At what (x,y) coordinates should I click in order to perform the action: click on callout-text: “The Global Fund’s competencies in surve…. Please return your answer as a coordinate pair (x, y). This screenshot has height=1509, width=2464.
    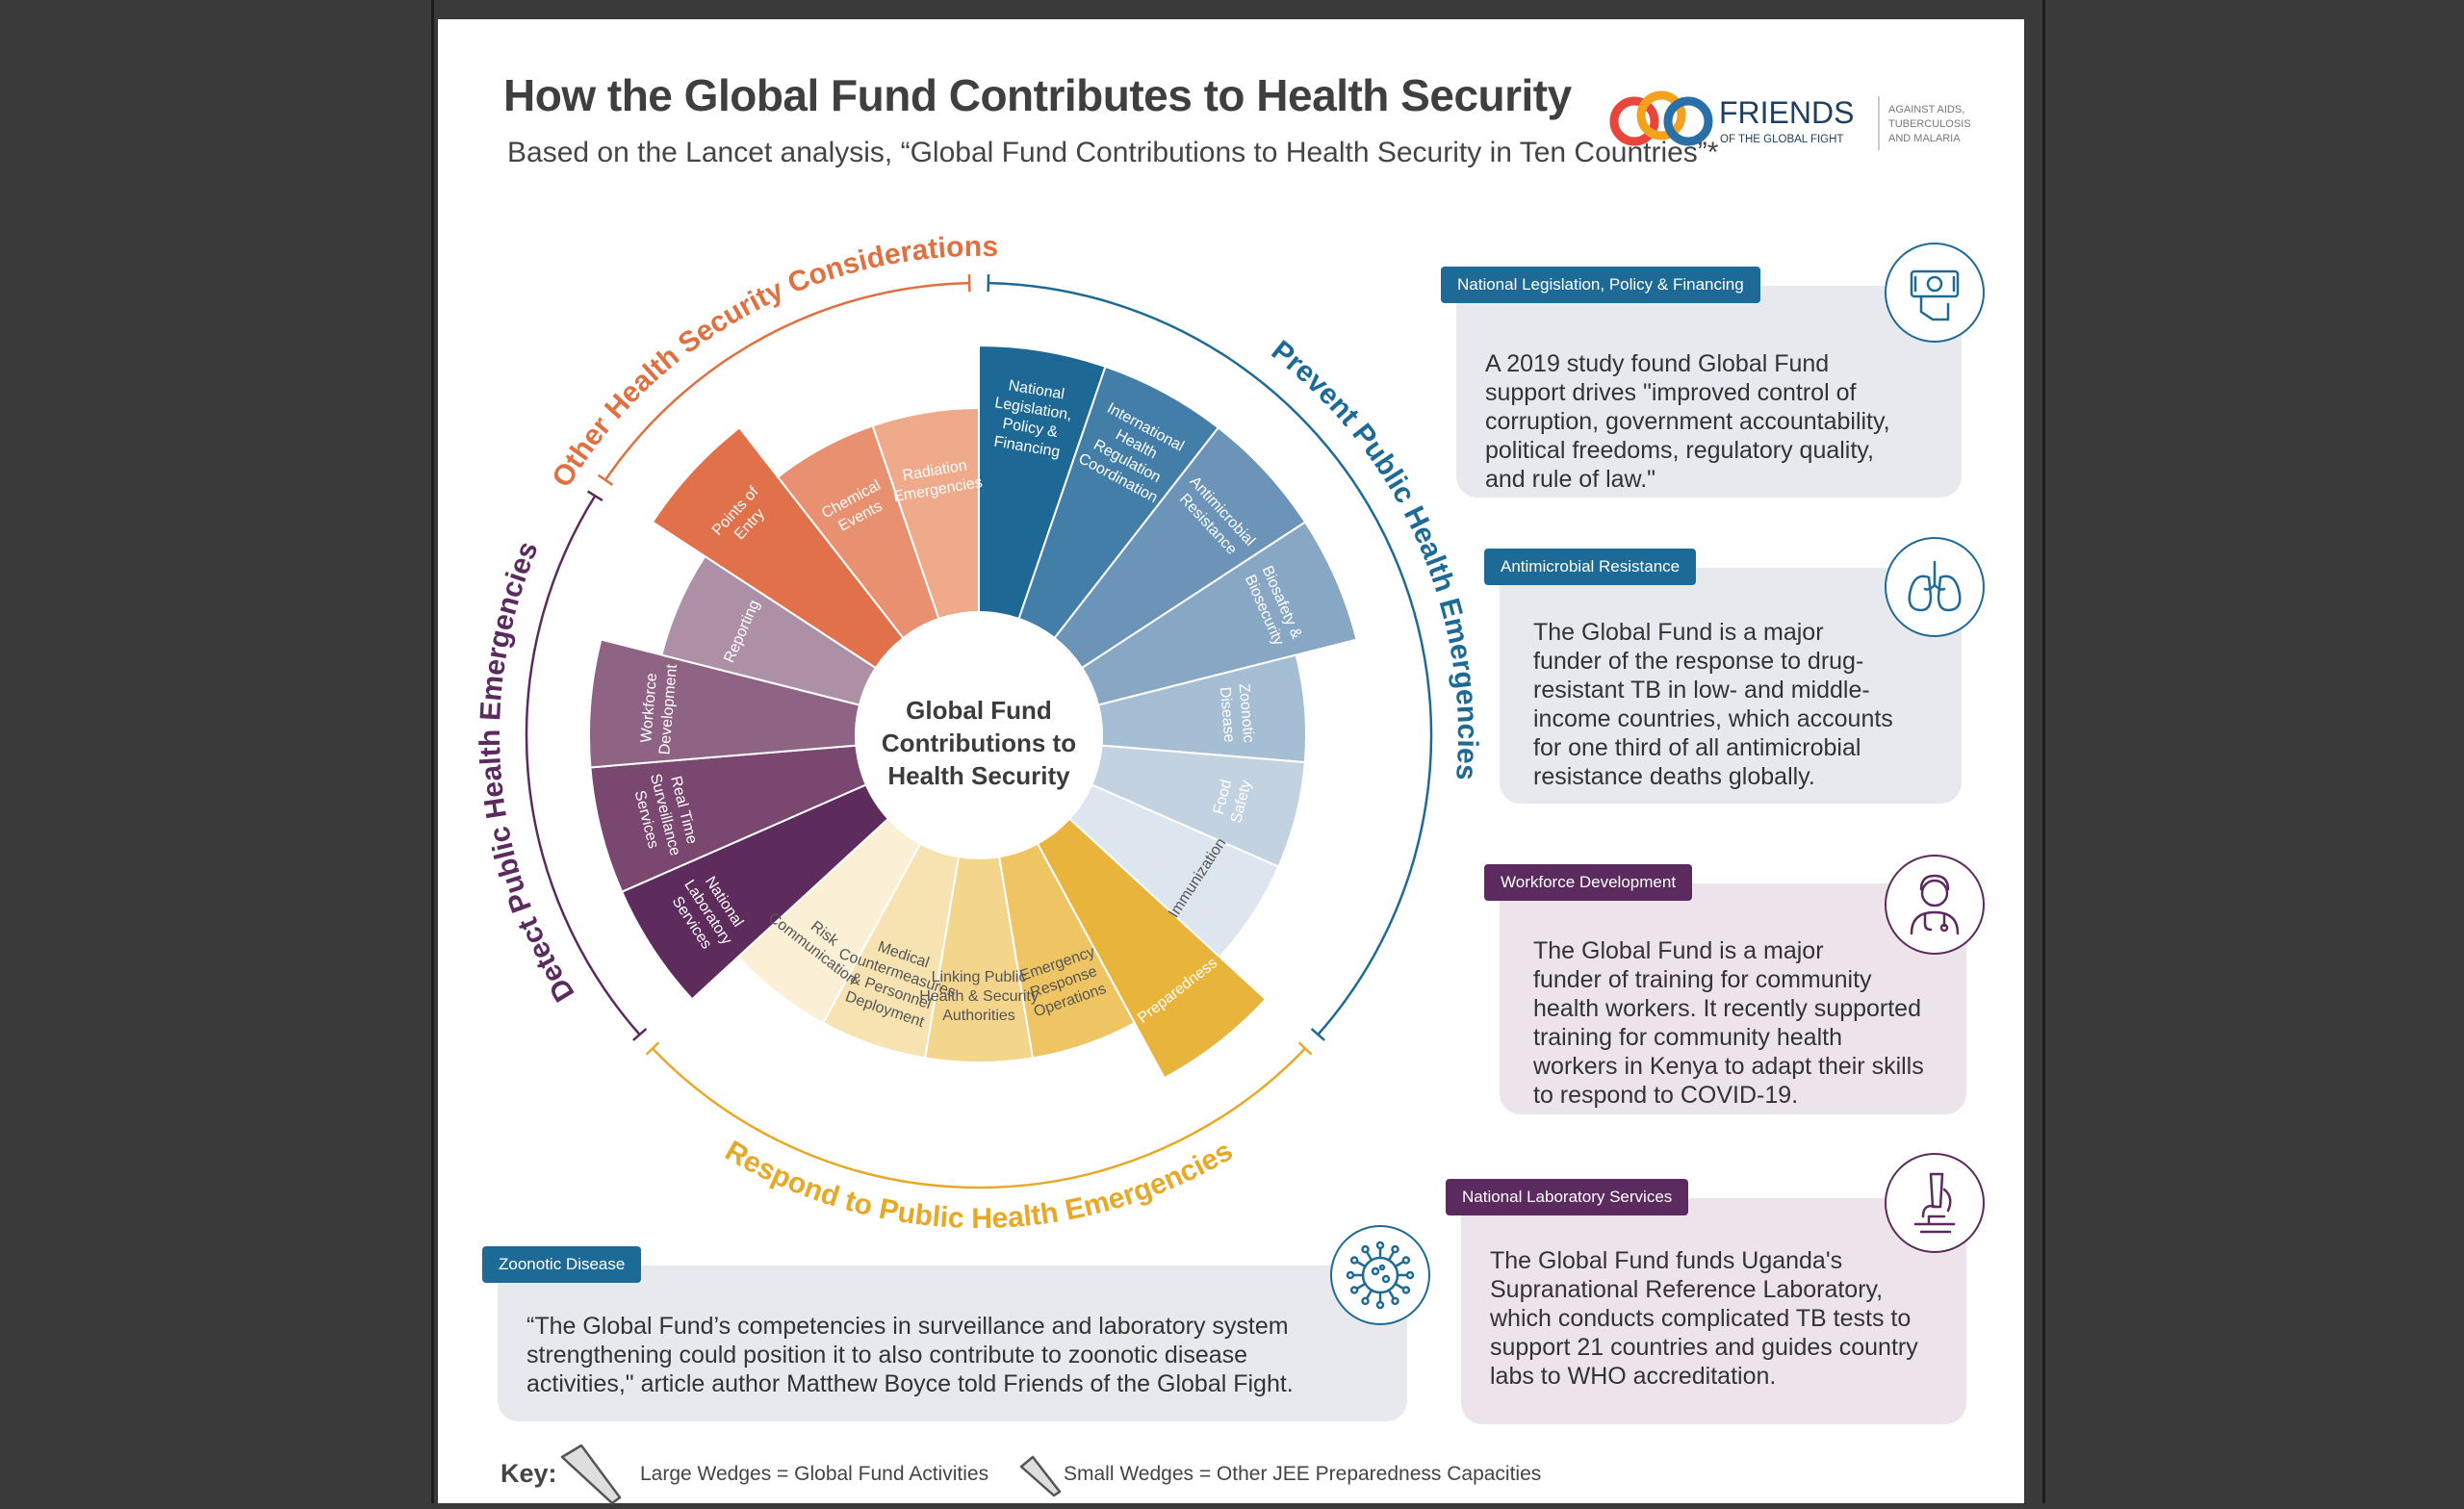
    Looking at the image, I should click on (910, 1355).